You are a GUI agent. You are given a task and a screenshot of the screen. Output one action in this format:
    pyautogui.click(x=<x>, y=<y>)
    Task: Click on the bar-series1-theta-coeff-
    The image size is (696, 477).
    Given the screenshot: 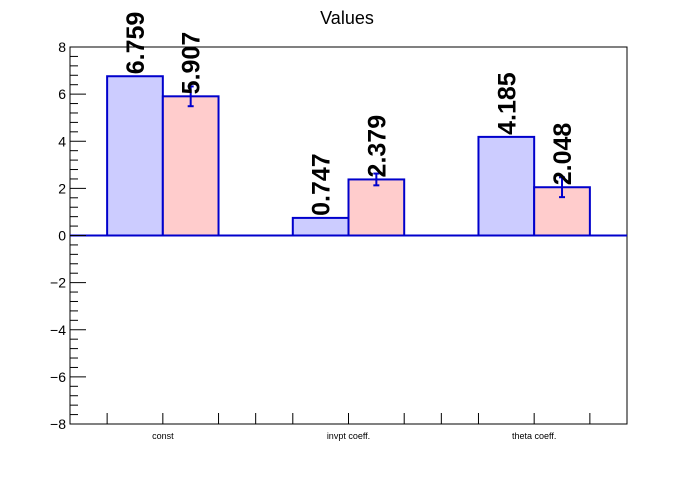 What is the action you would take?
    pyautogui.click(x=506, y=186)
    